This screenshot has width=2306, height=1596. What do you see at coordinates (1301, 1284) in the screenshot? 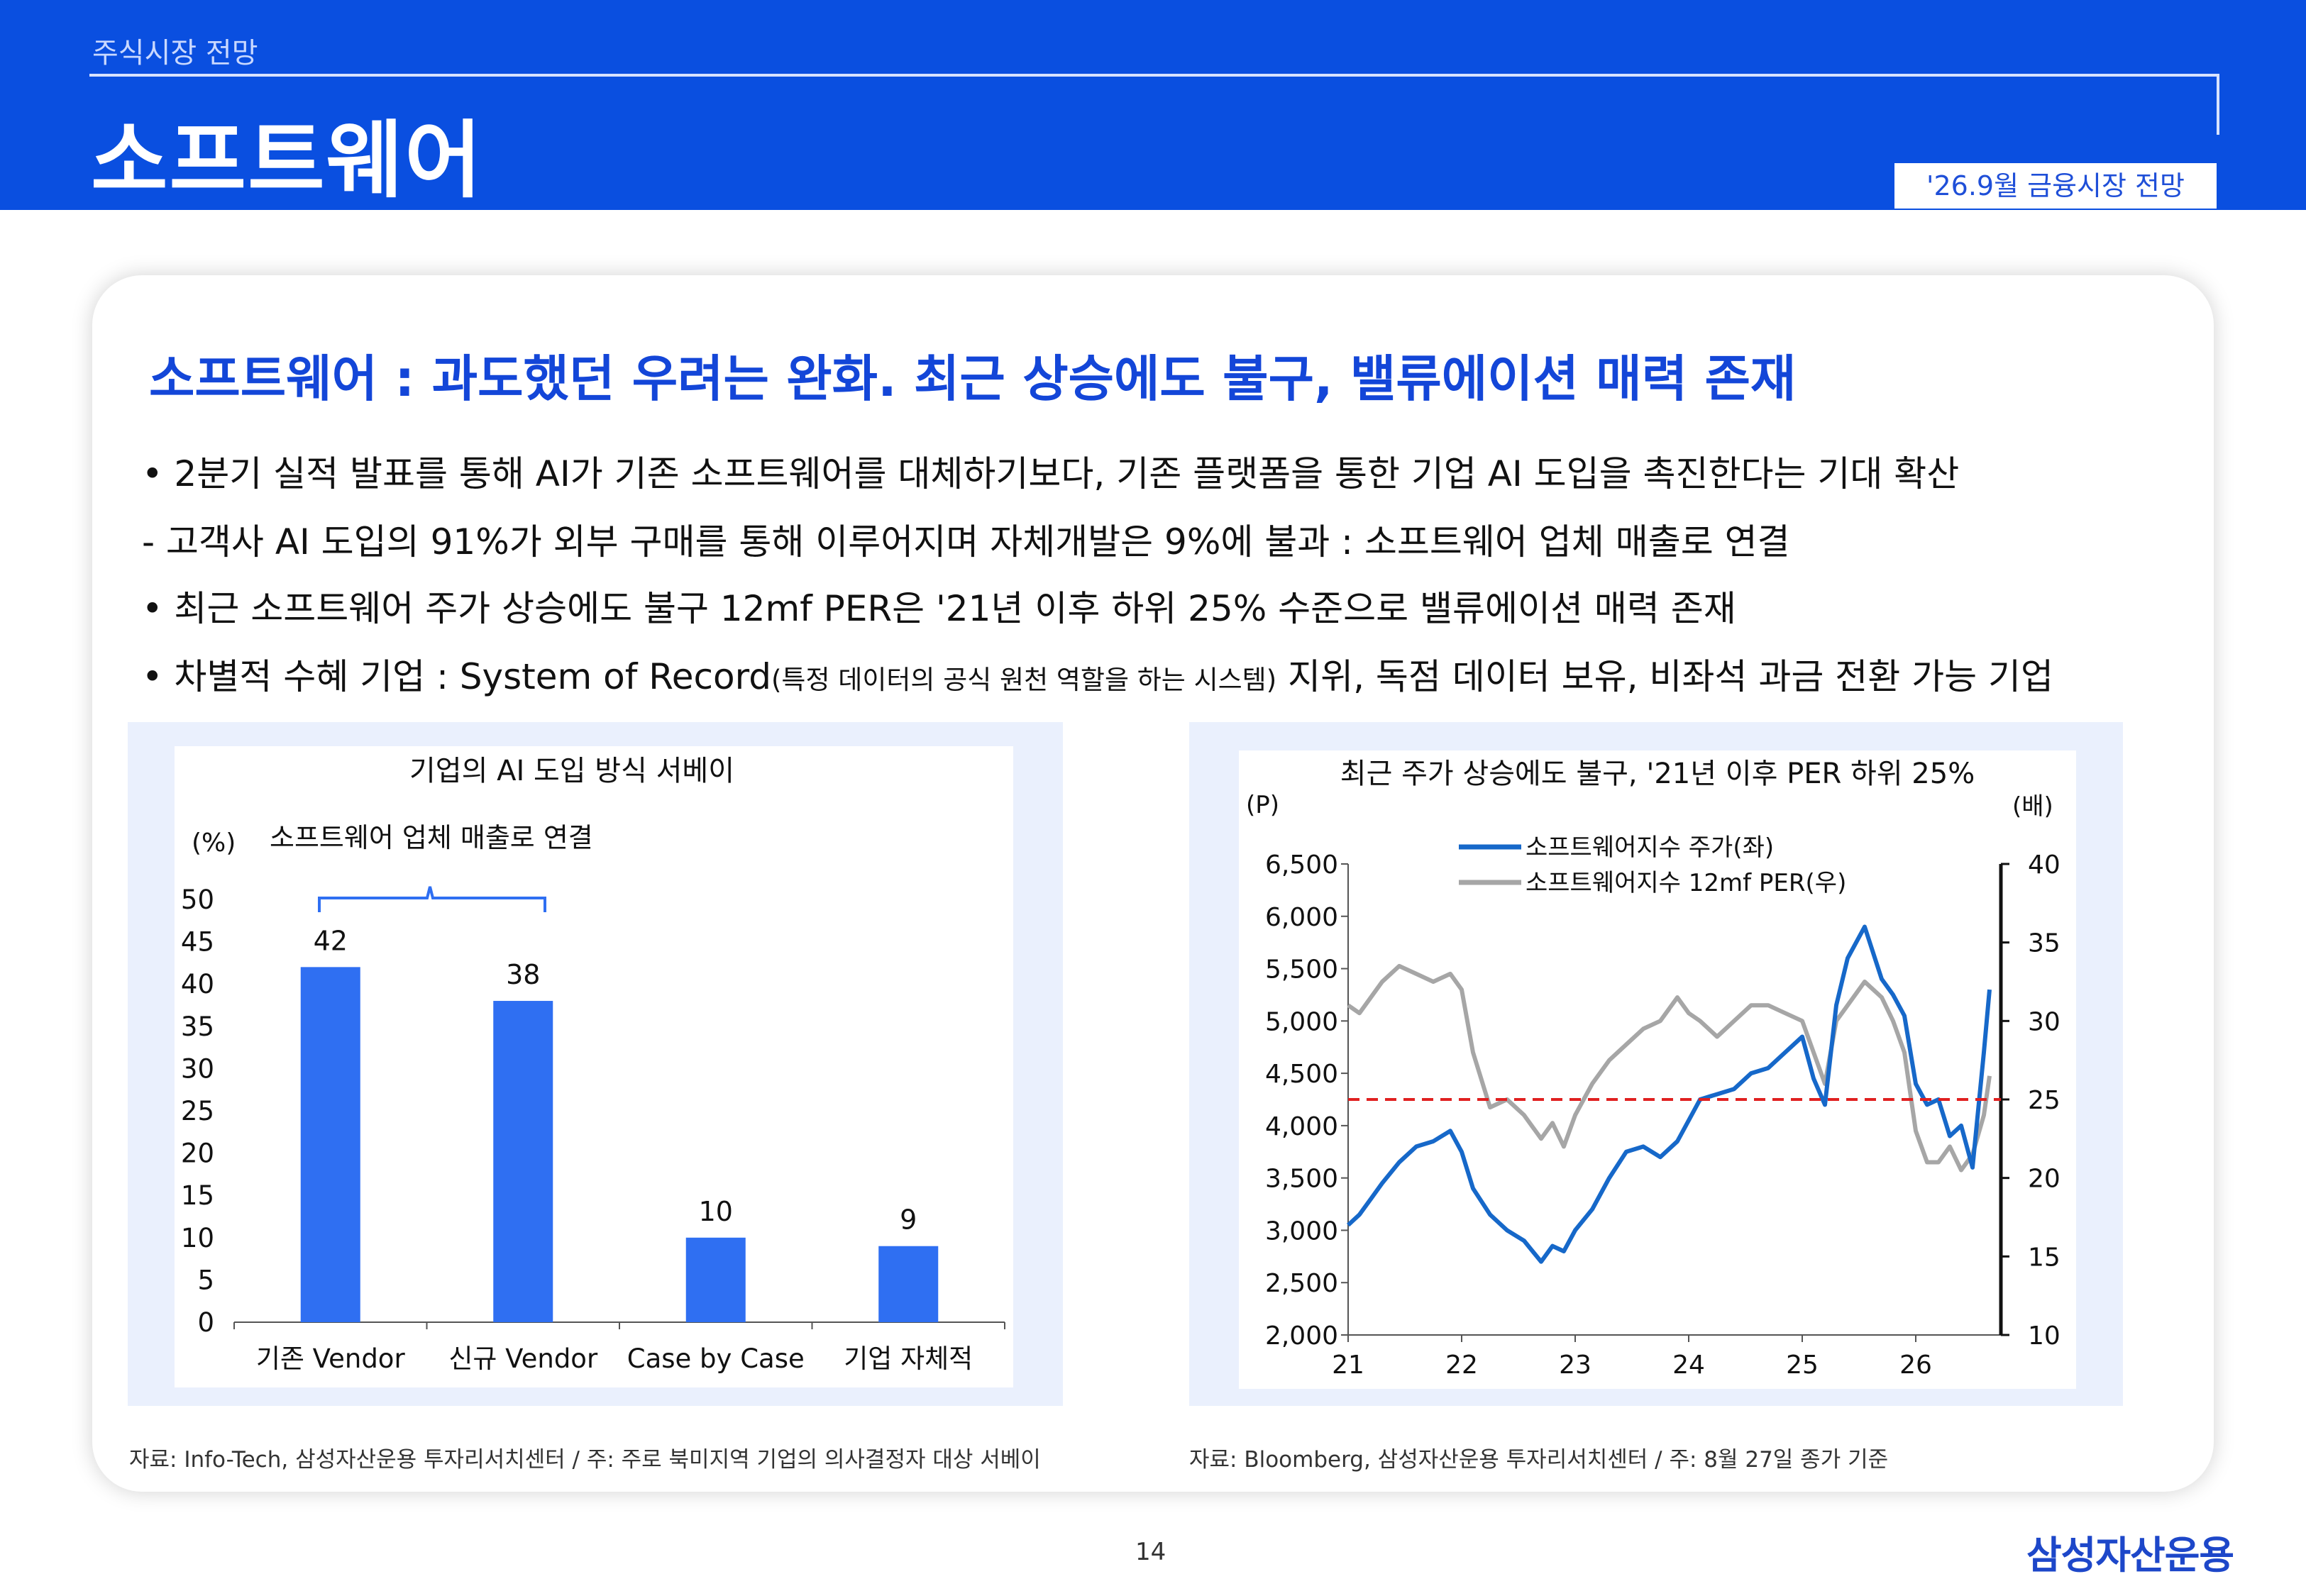
I see `line-left-tick: 2,500` at bounding box center [1301, 1284].